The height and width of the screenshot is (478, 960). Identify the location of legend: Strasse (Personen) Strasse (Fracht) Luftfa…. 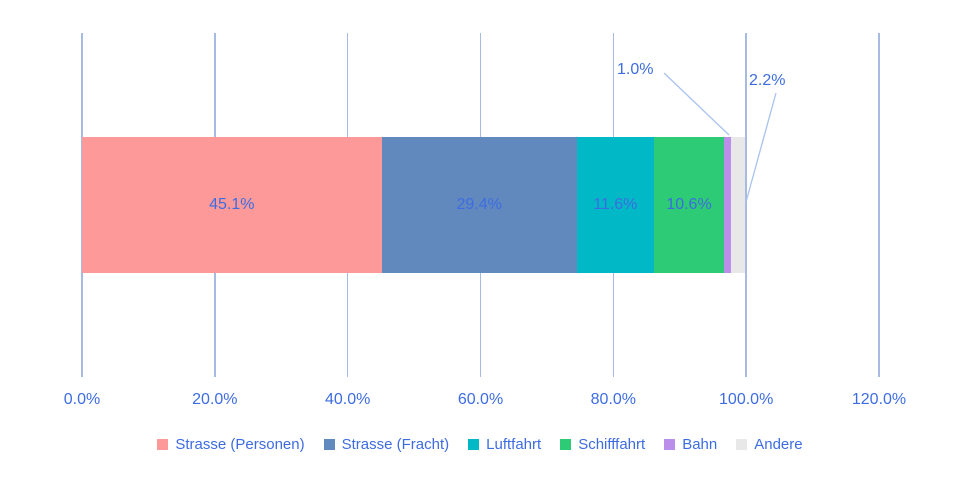
(480, 444).